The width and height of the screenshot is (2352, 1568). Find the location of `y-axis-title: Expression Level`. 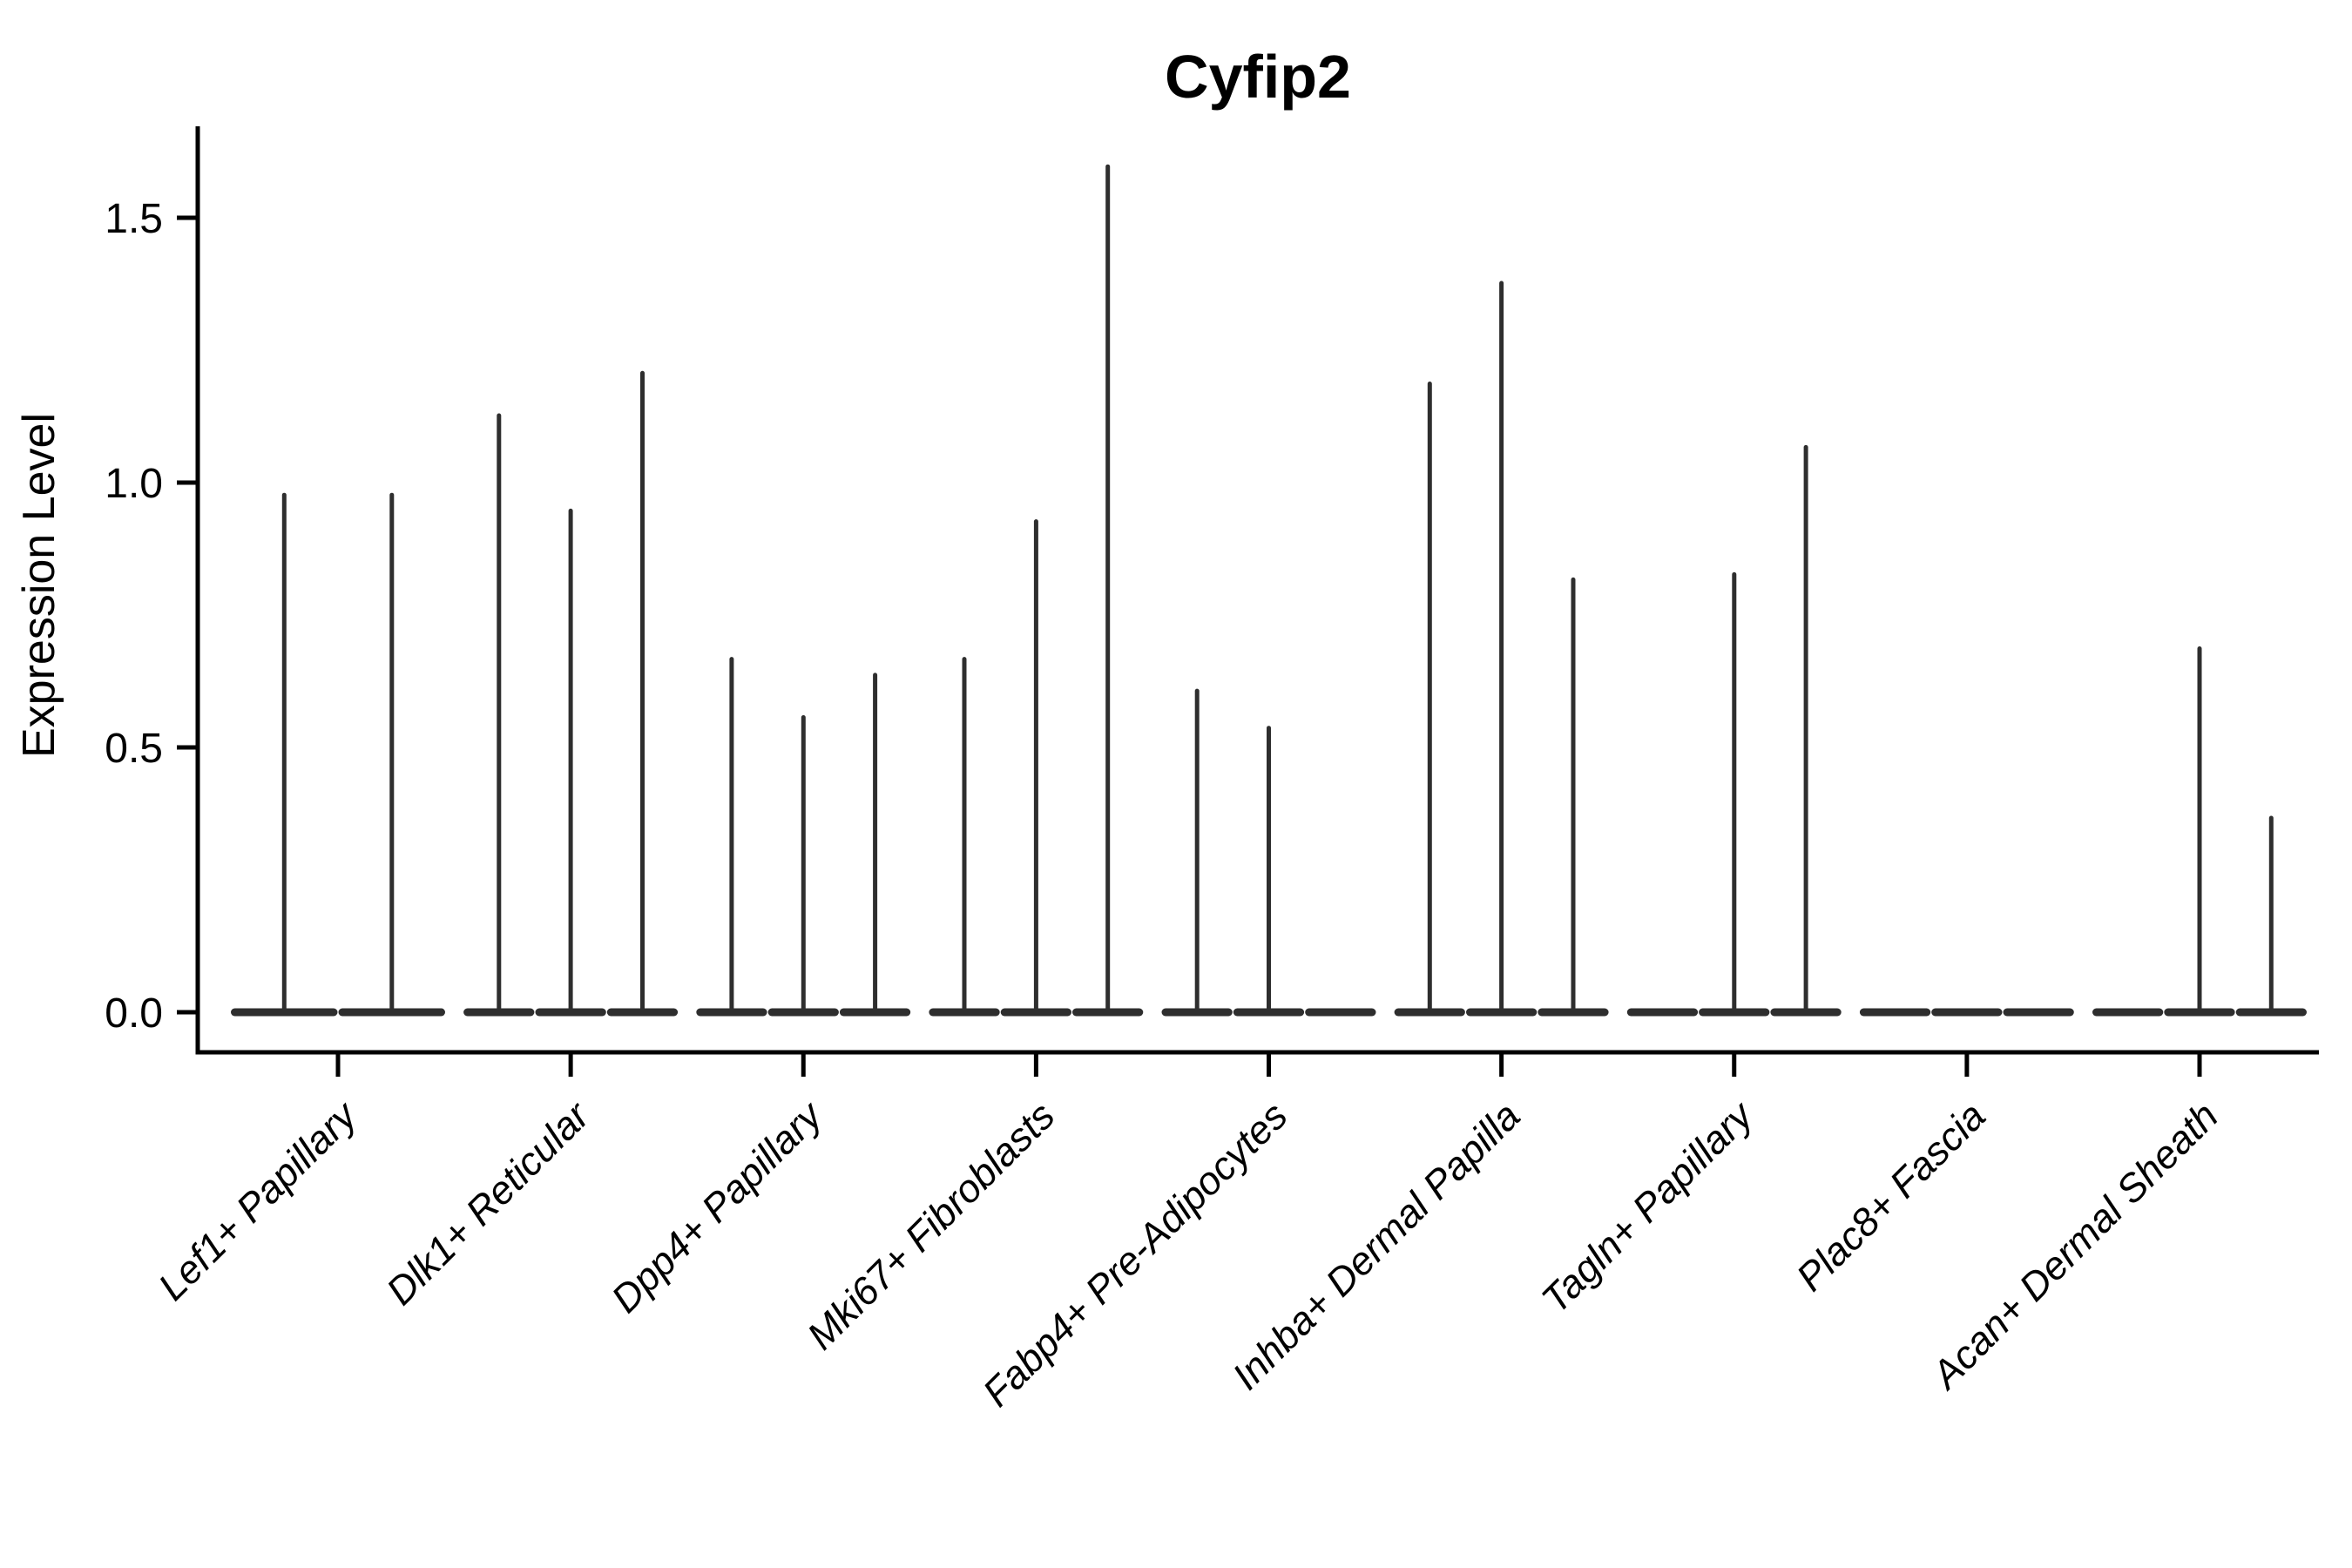

y-axis-title: Expression Level is located at coordinates (39, 585).